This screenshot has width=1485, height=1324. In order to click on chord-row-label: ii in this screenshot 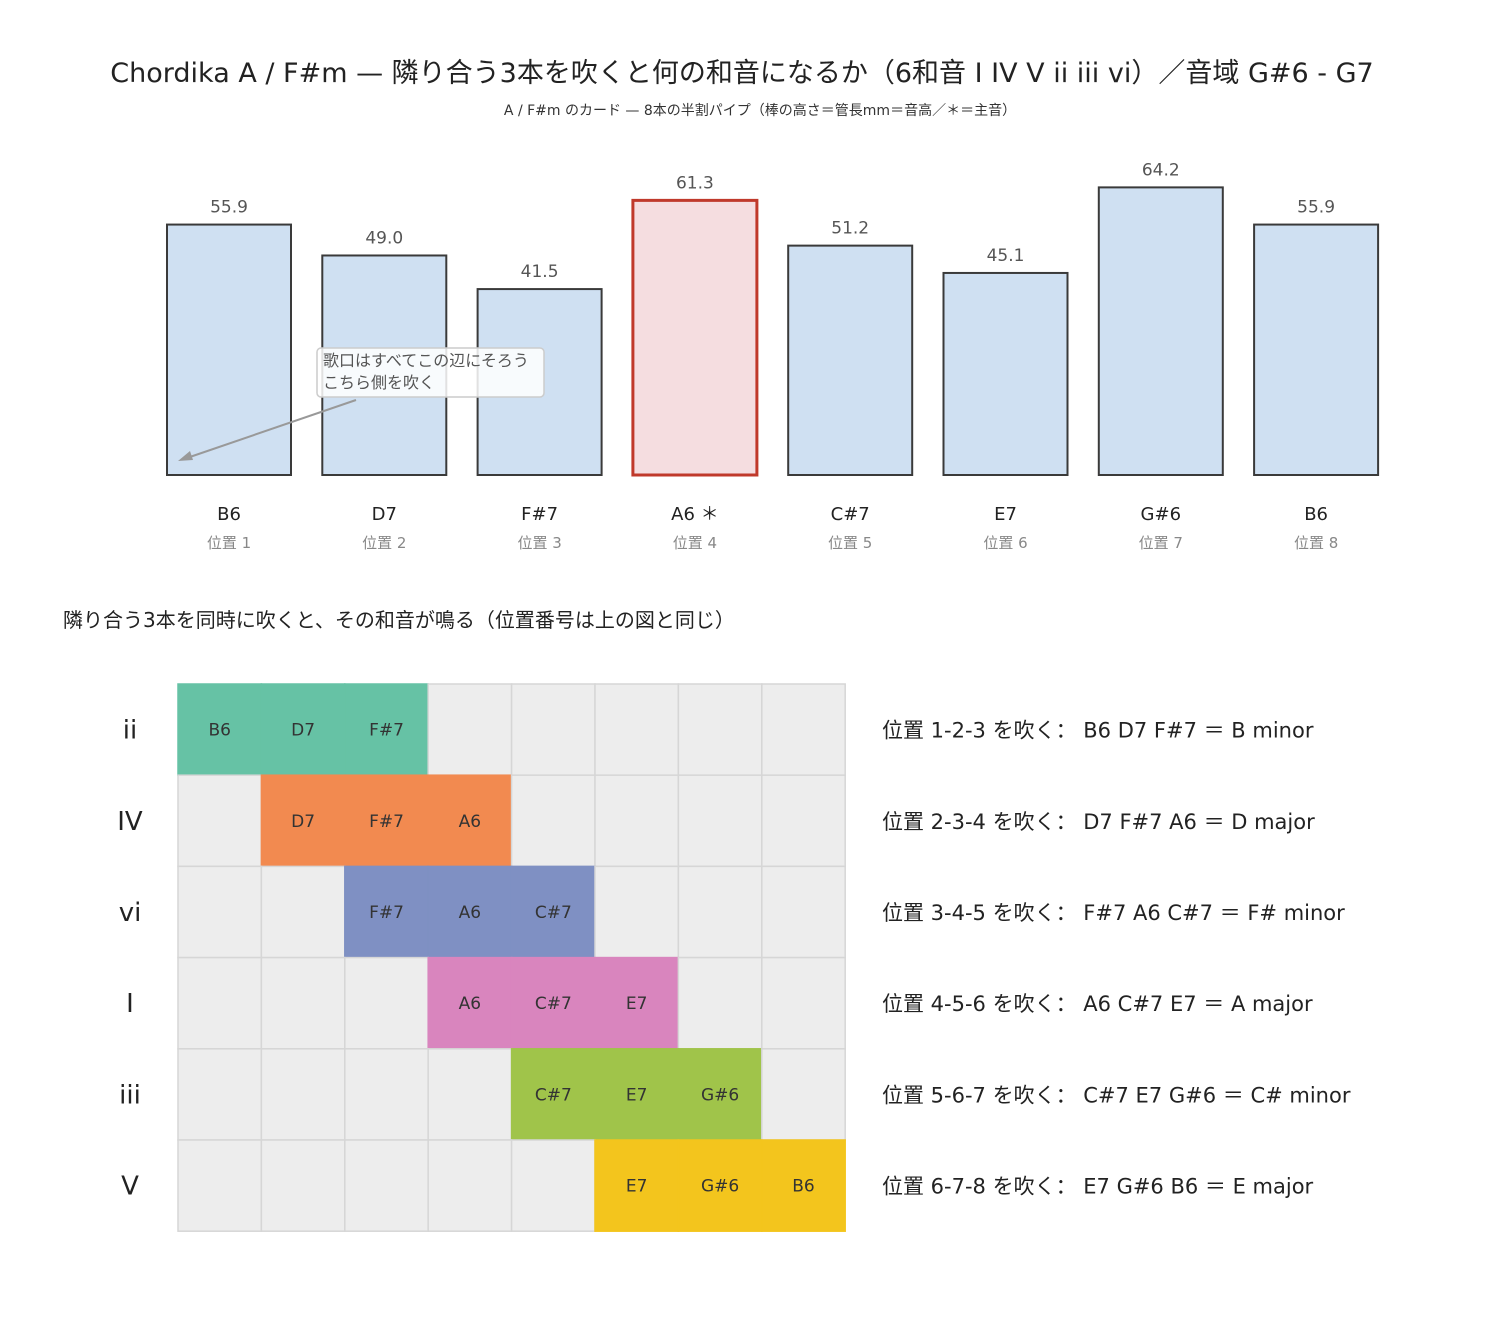, I will do `click(130, 731)`.